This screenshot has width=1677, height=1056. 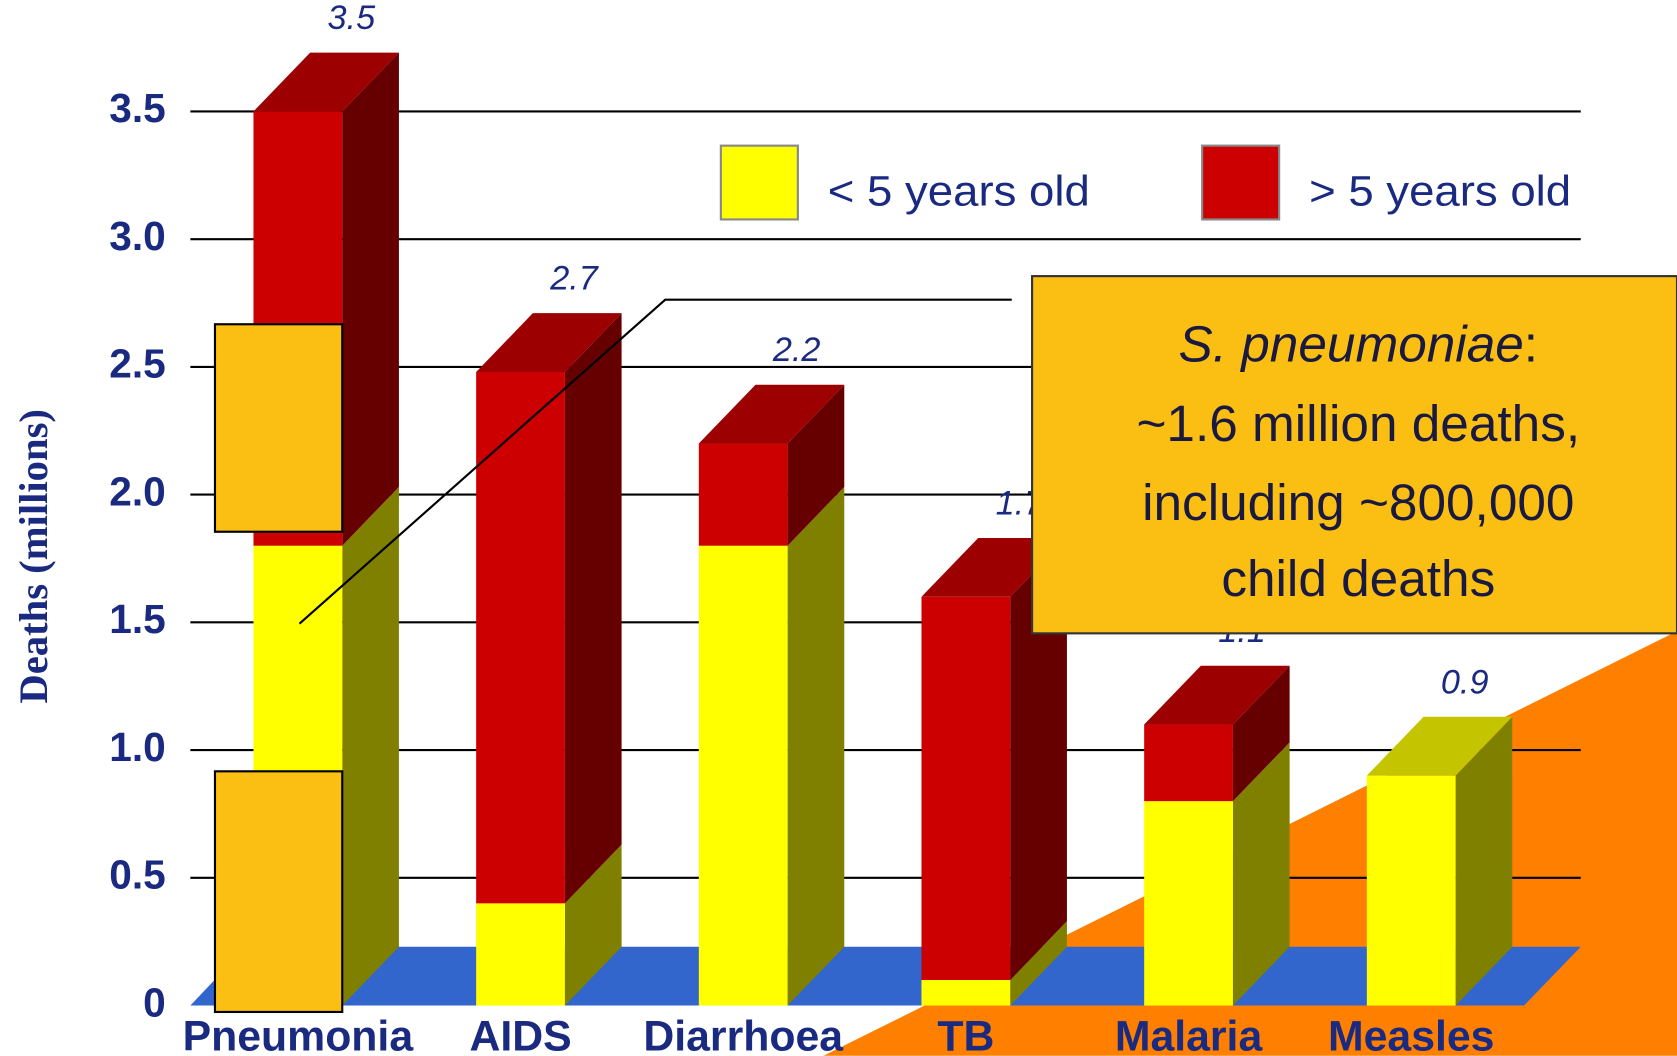 What do you see at coordinates (137, 491) in the screenshot?
I see `y-tick-label: 2.0` at bounding box center [137, 491].